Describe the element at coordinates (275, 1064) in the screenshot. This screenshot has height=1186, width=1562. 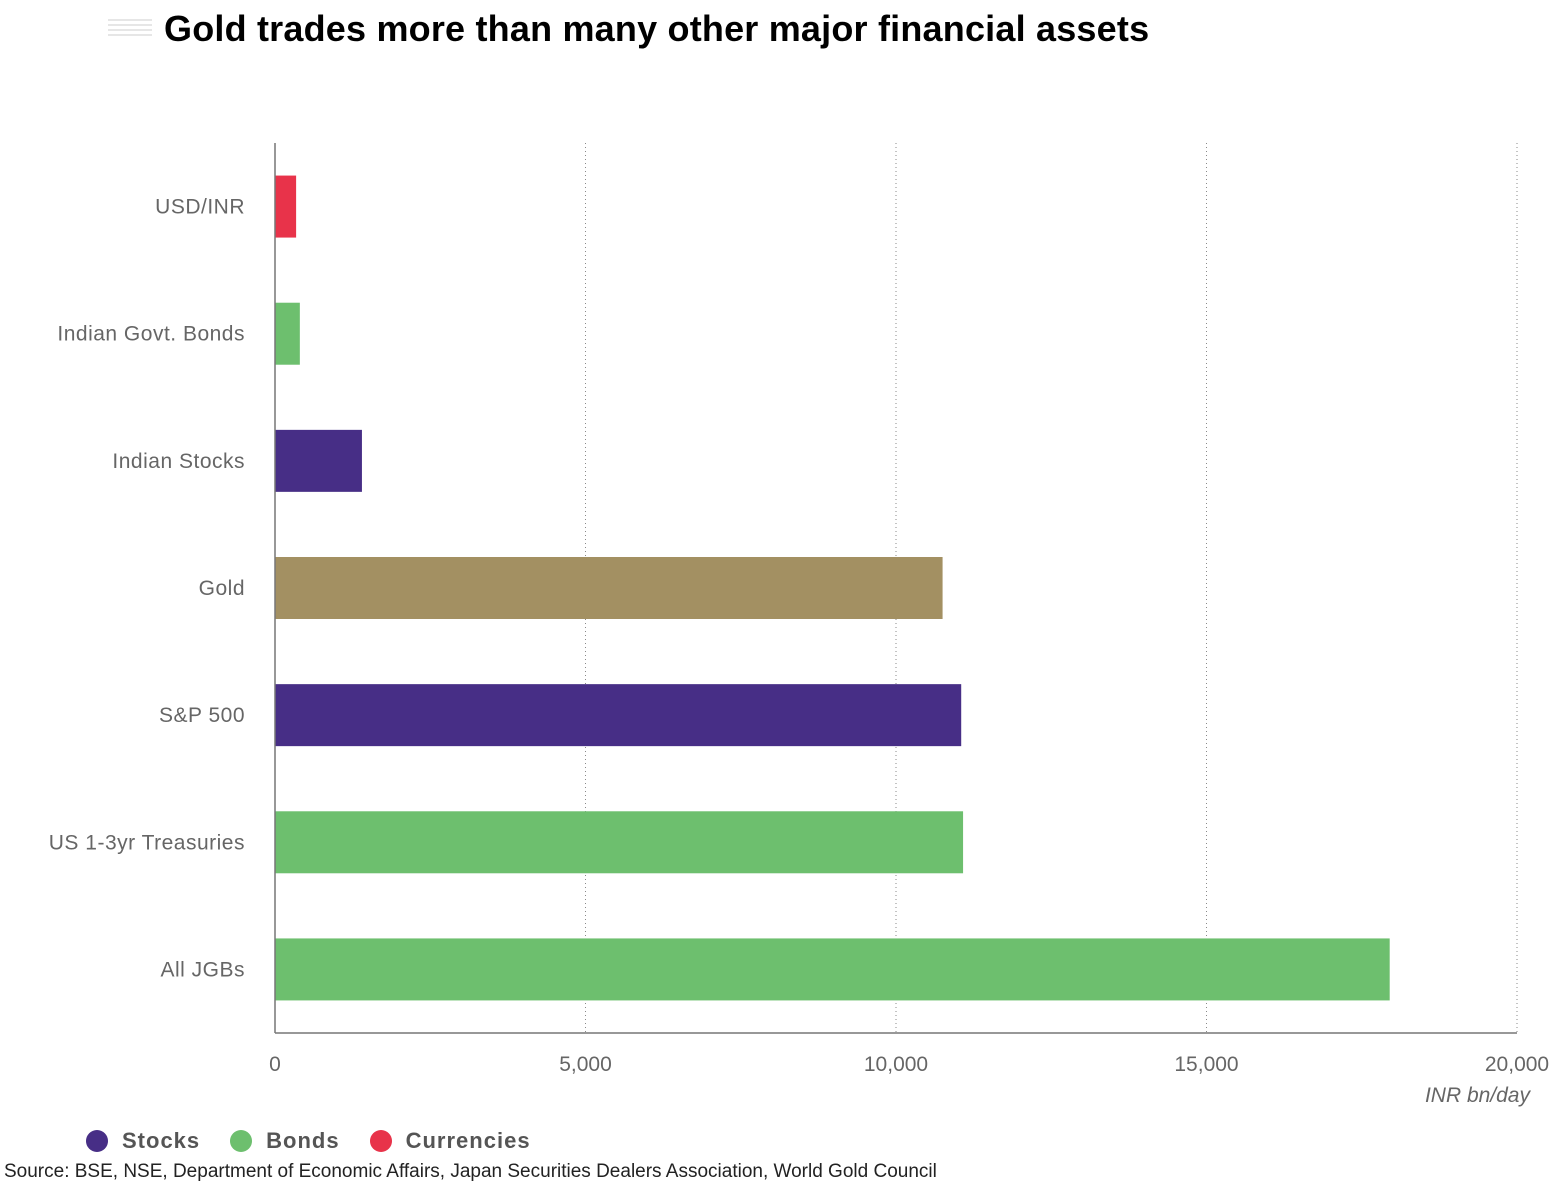
I see `x-tick-label: 0` at that location.